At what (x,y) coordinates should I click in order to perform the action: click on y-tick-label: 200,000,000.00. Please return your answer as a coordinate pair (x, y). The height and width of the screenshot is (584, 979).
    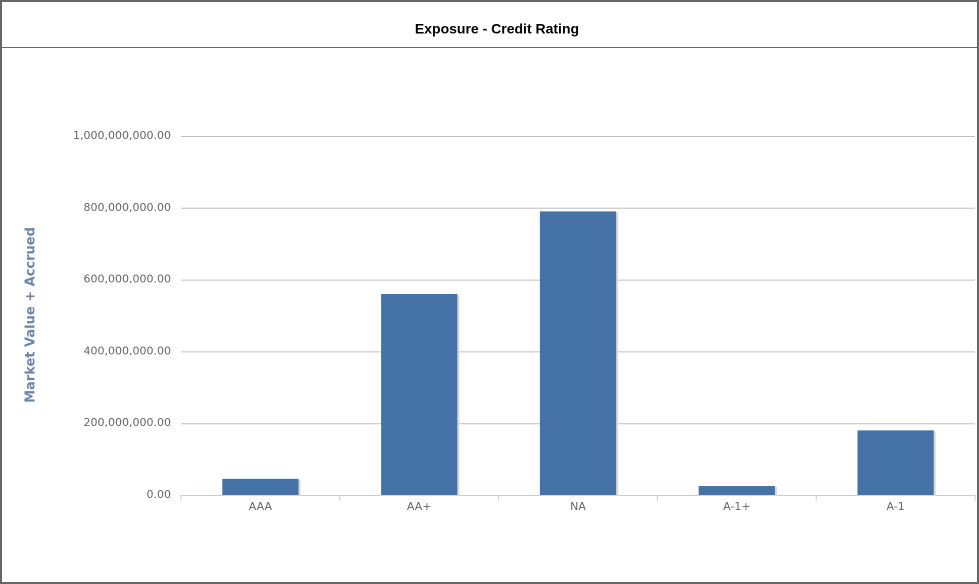
    Looking at the image, I should click on (127, 422).